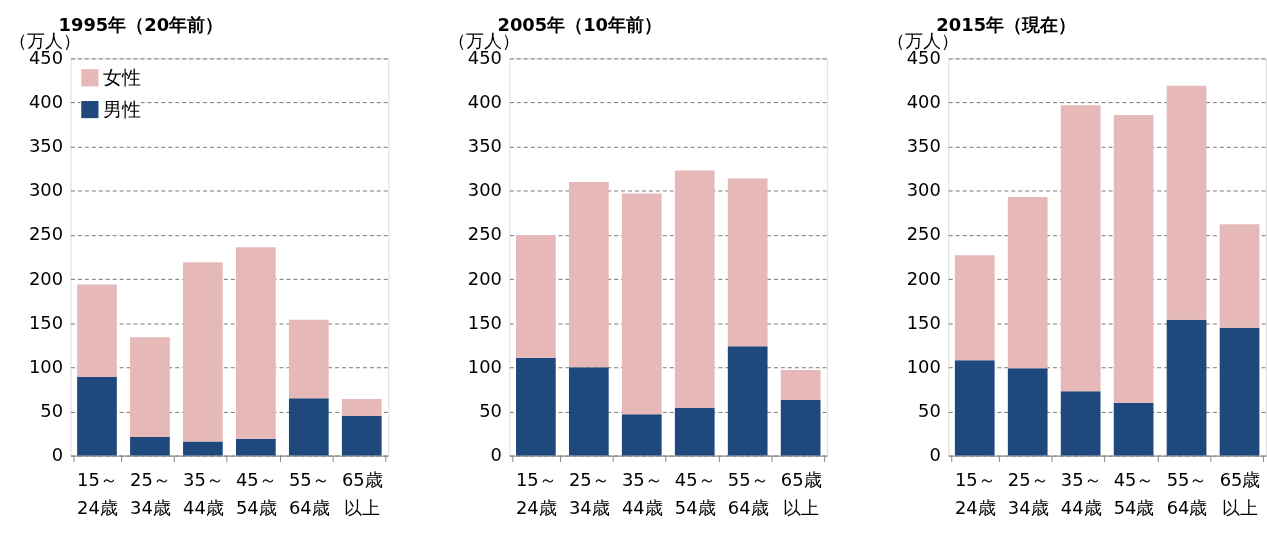  Describe the element at coordinates (122, 76) in the screenshot. I see `legend-label: 女性` at that location.